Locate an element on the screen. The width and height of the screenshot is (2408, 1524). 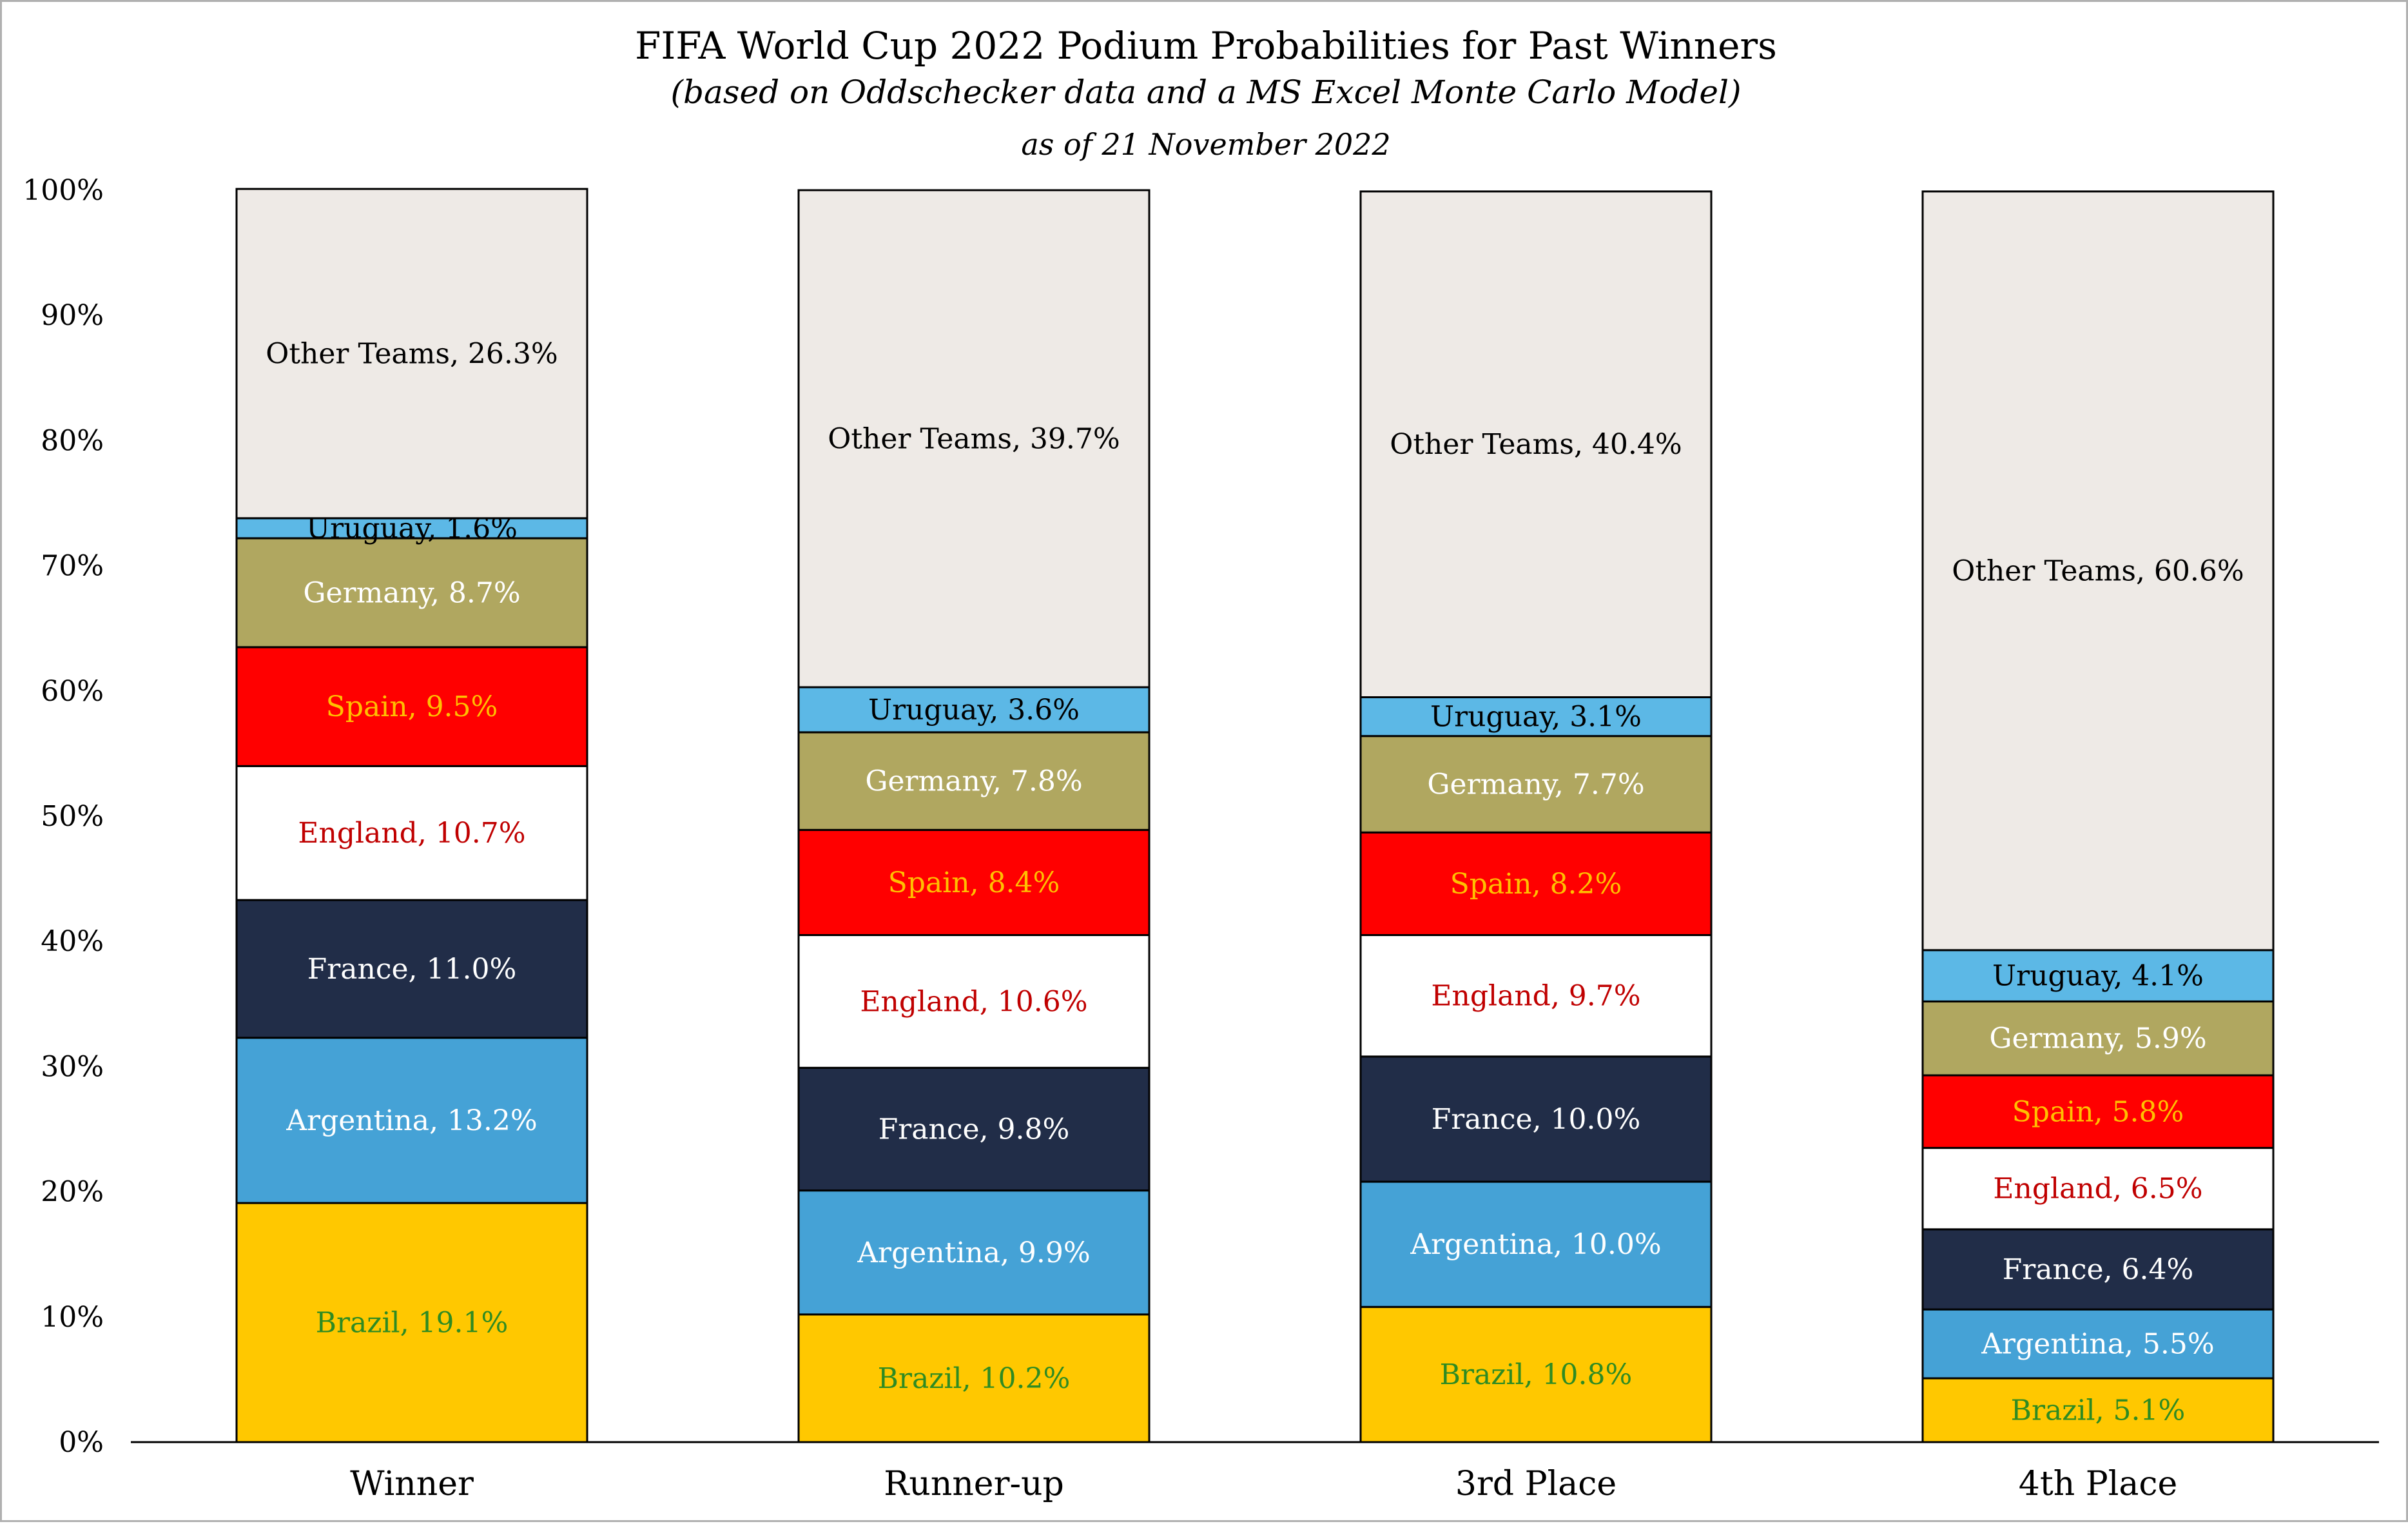
data-label-argentina: Argentina, 9.9% is located at coordinates (973, 1252).